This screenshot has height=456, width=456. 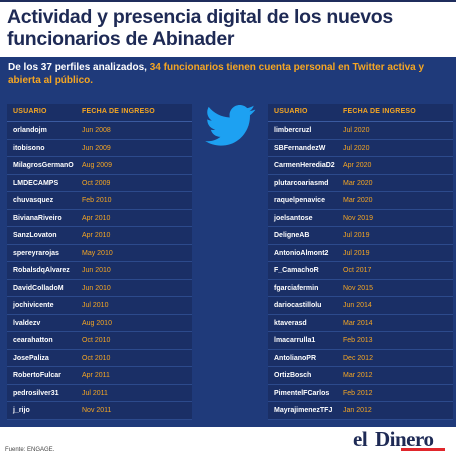 I want to click on username-cell: MayrajimenezTFJ, so click(x=303, y=410).